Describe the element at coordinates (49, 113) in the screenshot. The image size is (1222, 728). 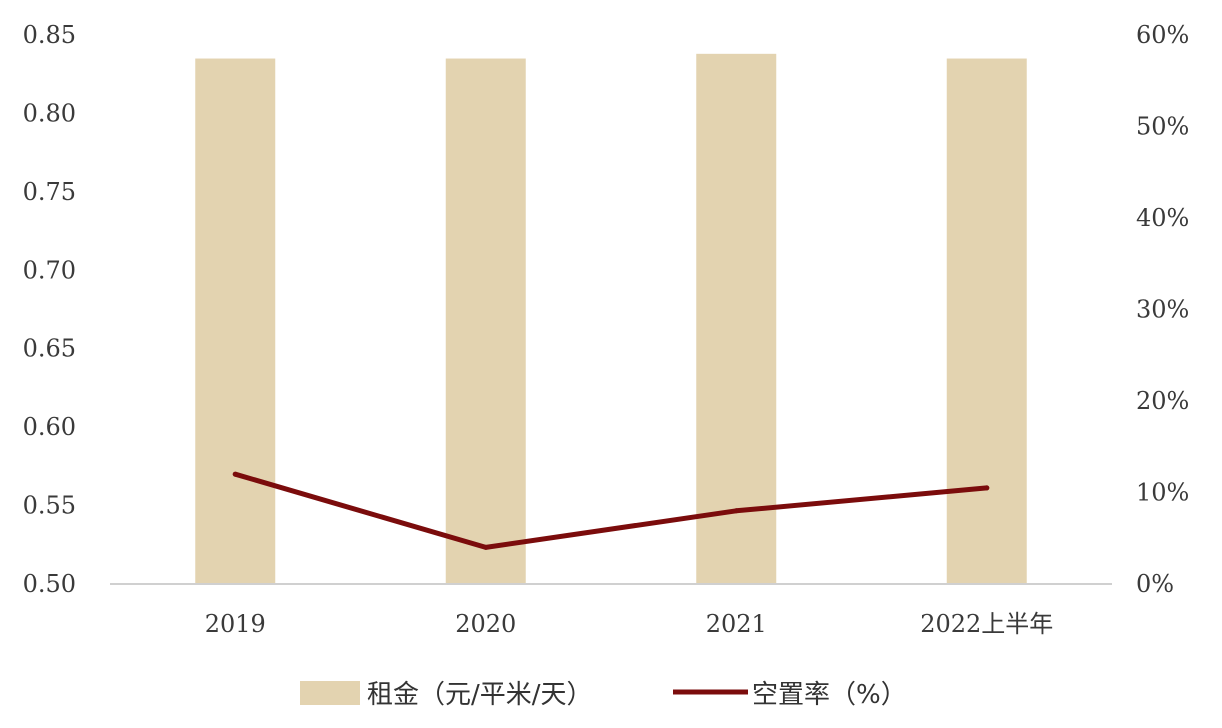
I see `y-left-tick-label: 0.80` at that location.